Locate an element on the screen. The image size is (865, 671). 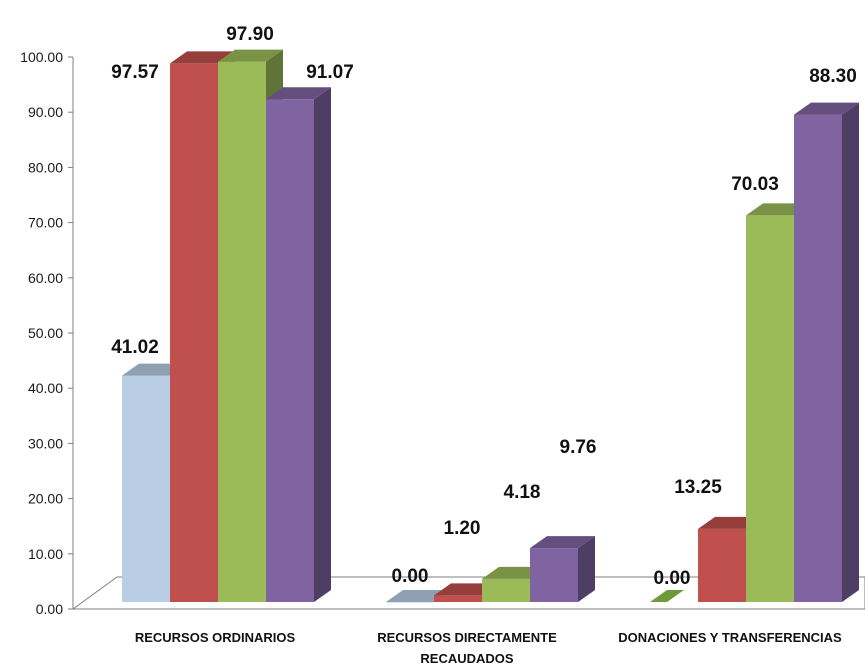
data-label: 4.18 is located at coordinates (522, 492).